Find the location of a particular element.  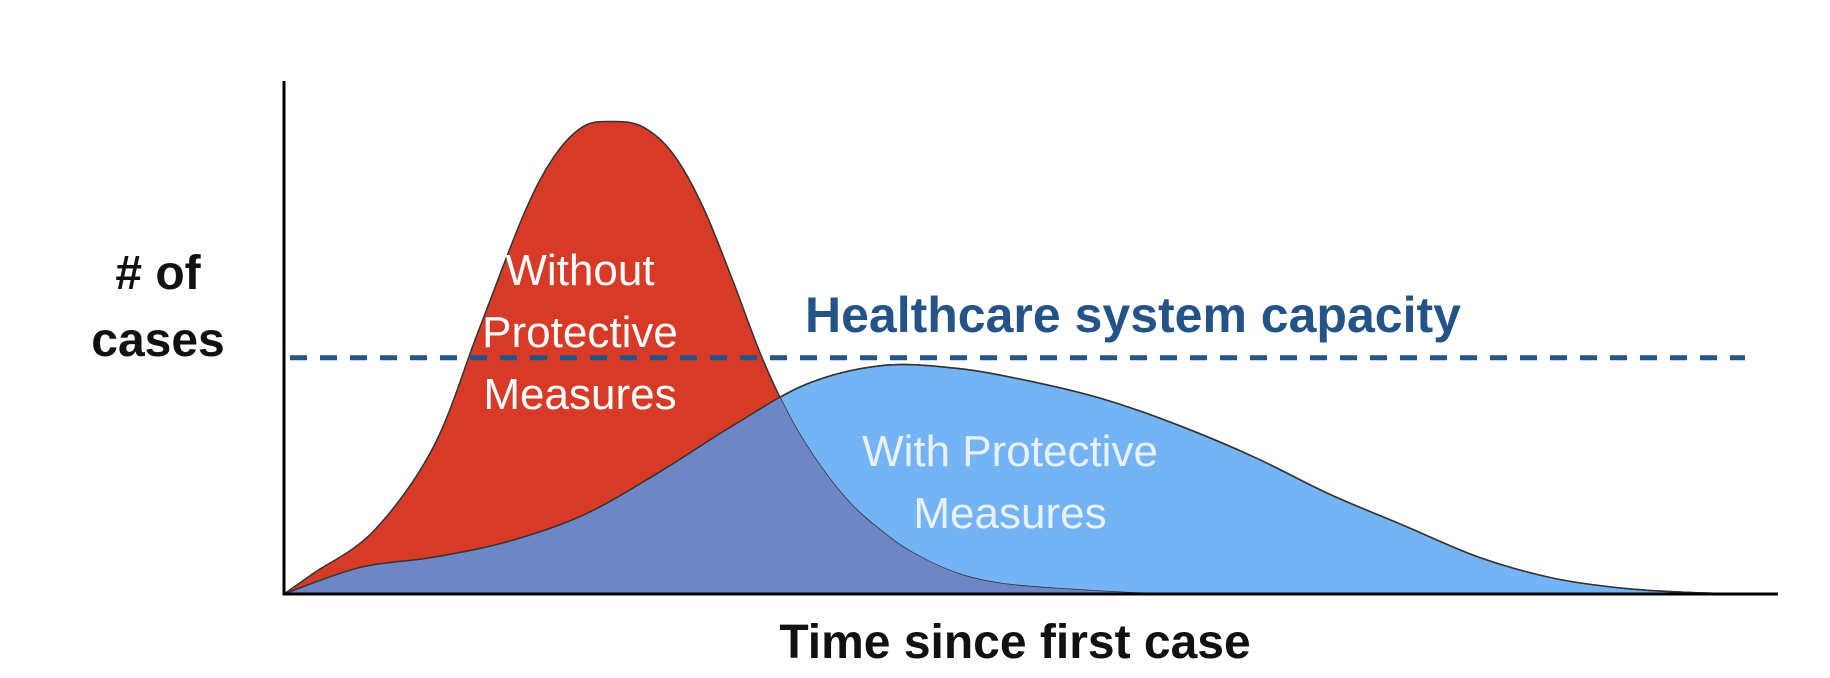

ylabel-text-line-1: cases is located at coordinates (157, 340).